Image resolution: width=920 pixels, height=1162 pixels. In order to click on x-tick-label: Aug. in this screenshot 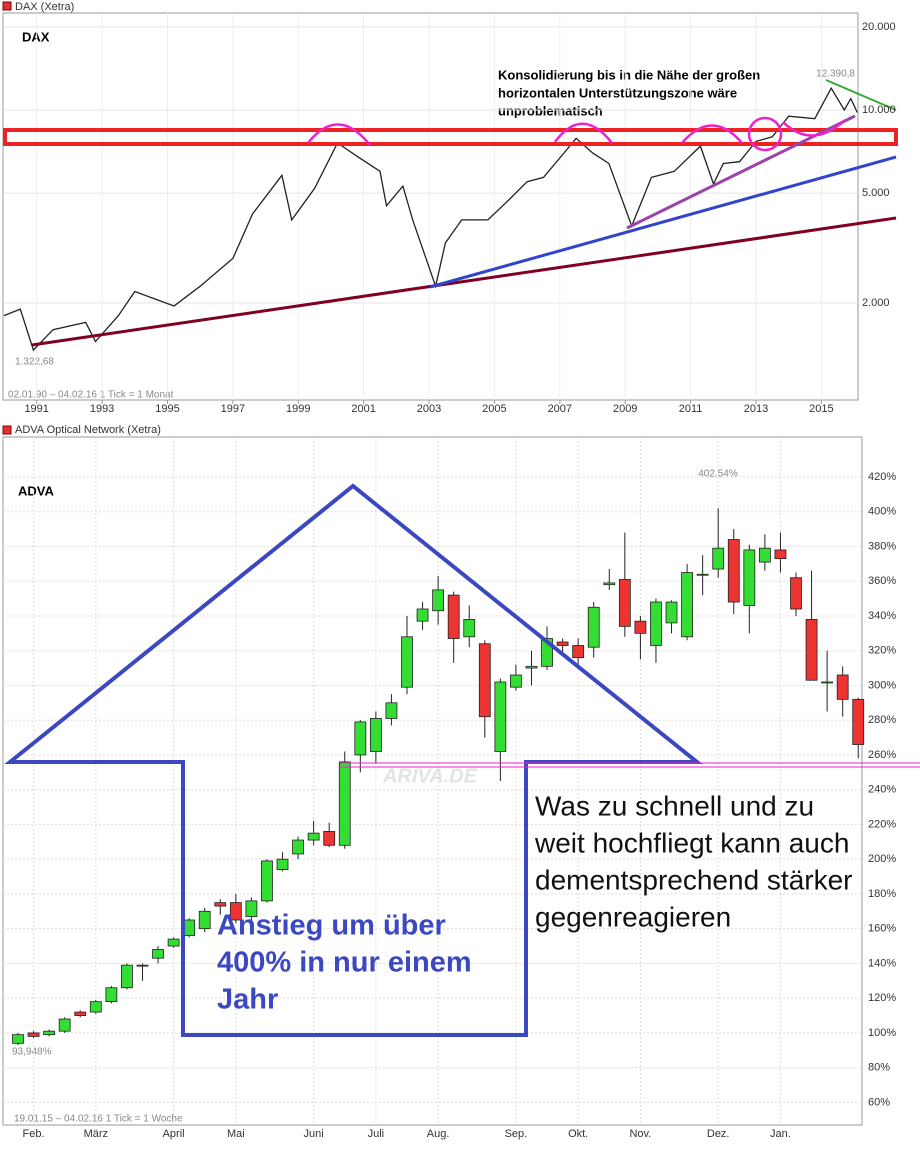, I will do `click(438, 1134)`.